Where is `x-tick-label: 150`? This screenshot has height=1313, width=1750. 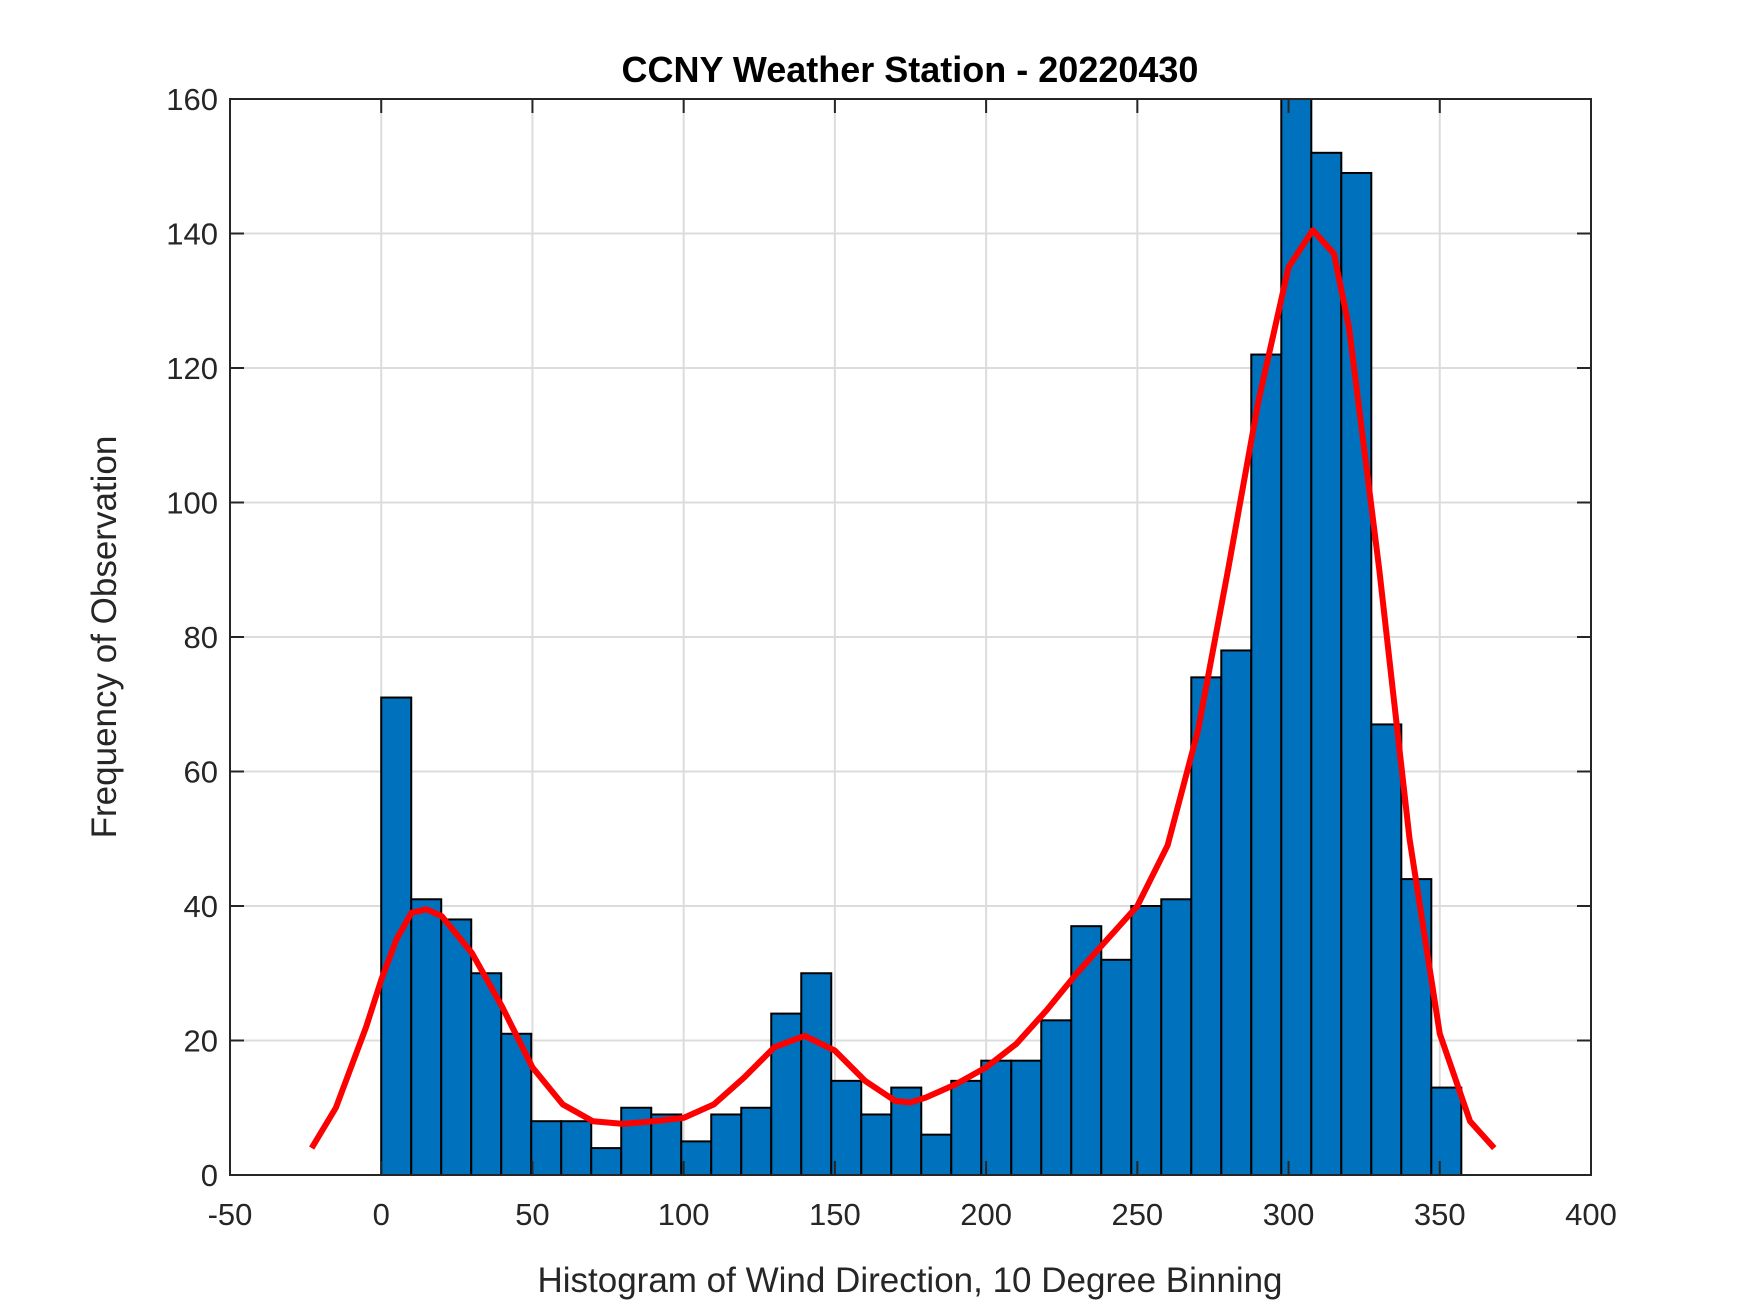 x-tick-label: 150 is located at coordinates (835, 1214).